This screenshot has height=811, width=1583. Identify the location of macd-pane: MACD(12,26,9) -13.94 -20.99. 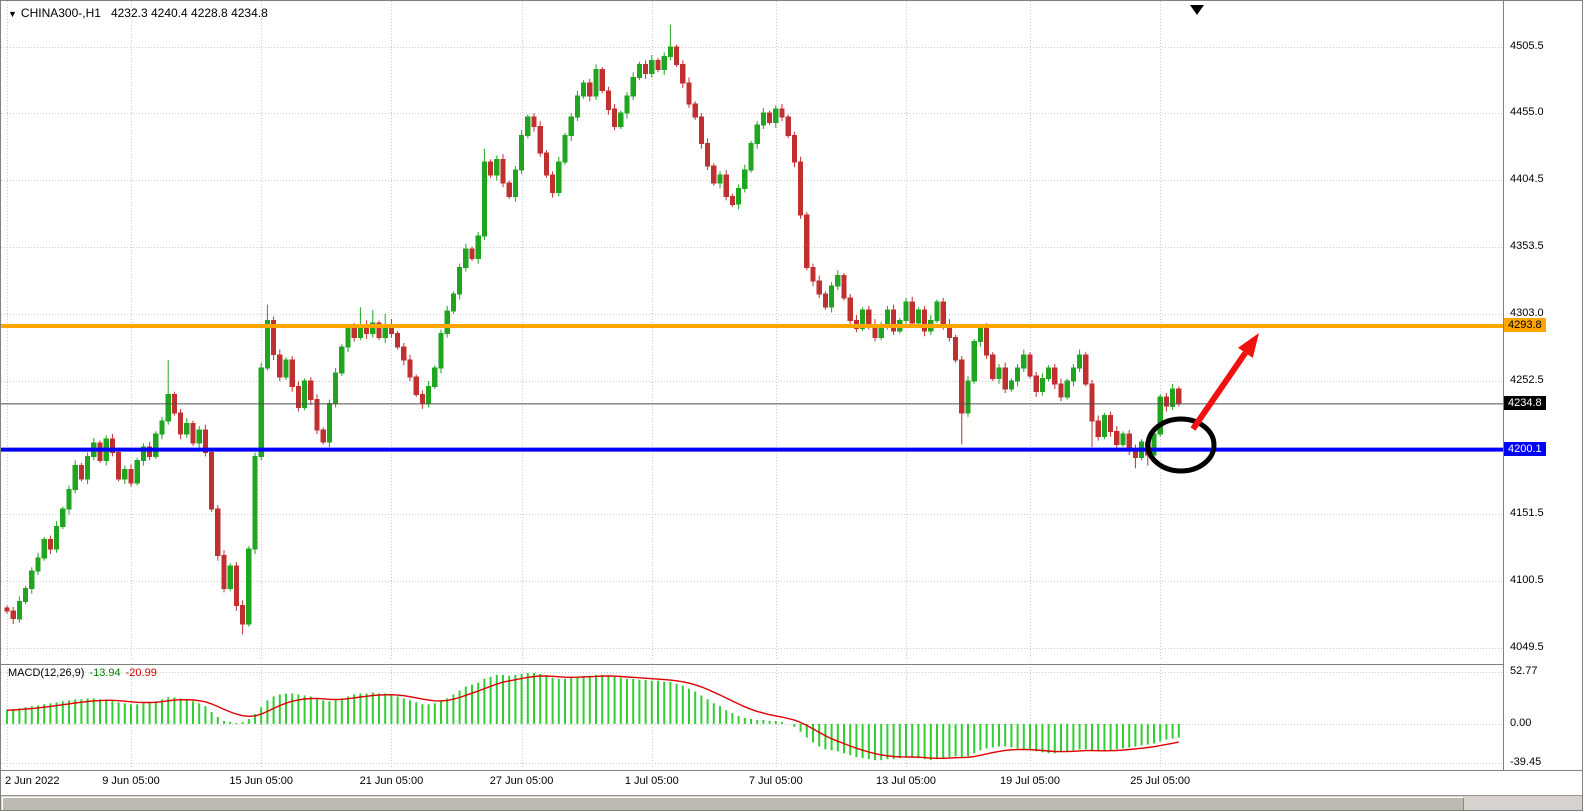
(752, 717).